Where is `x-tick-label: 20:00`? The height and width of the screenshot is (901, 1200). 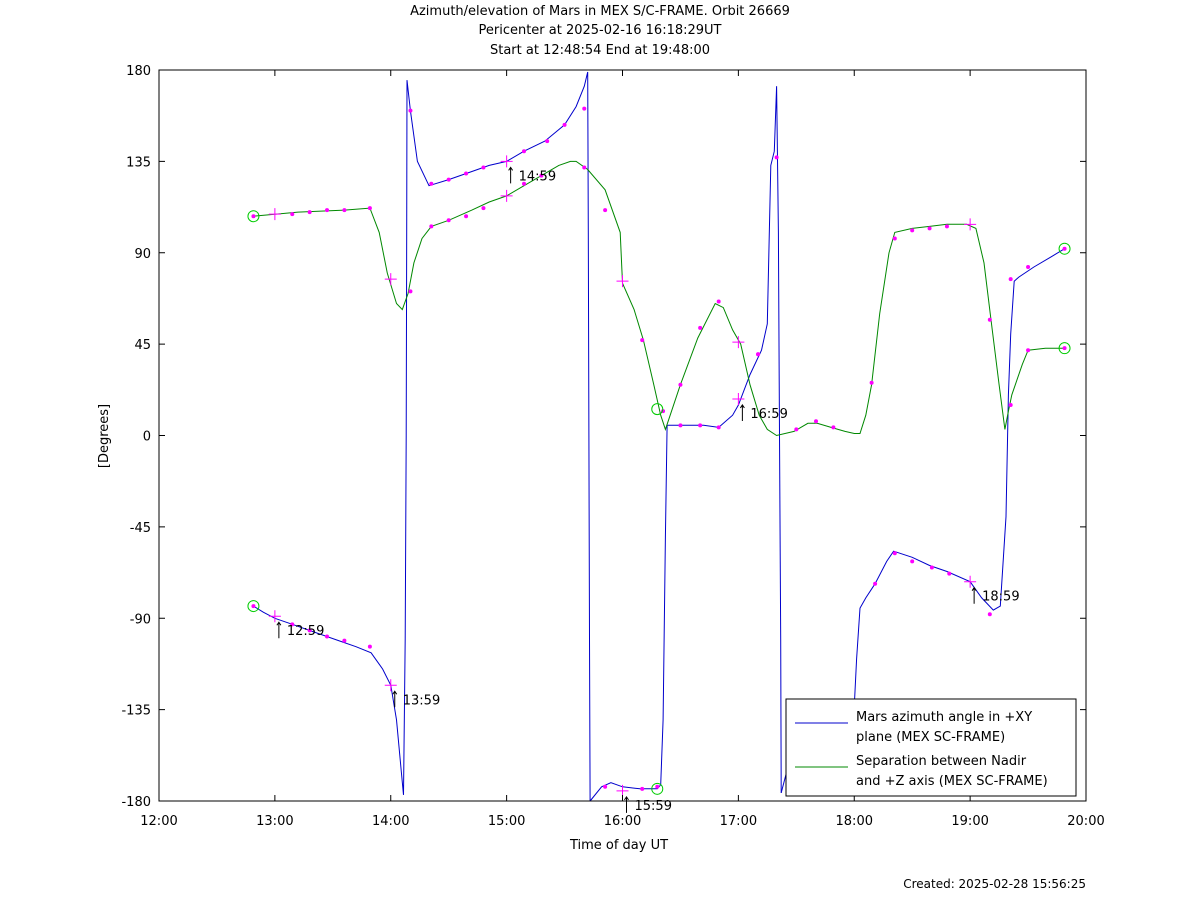 x-tick-label: 20:00 is located at coordinates (1085, 821).